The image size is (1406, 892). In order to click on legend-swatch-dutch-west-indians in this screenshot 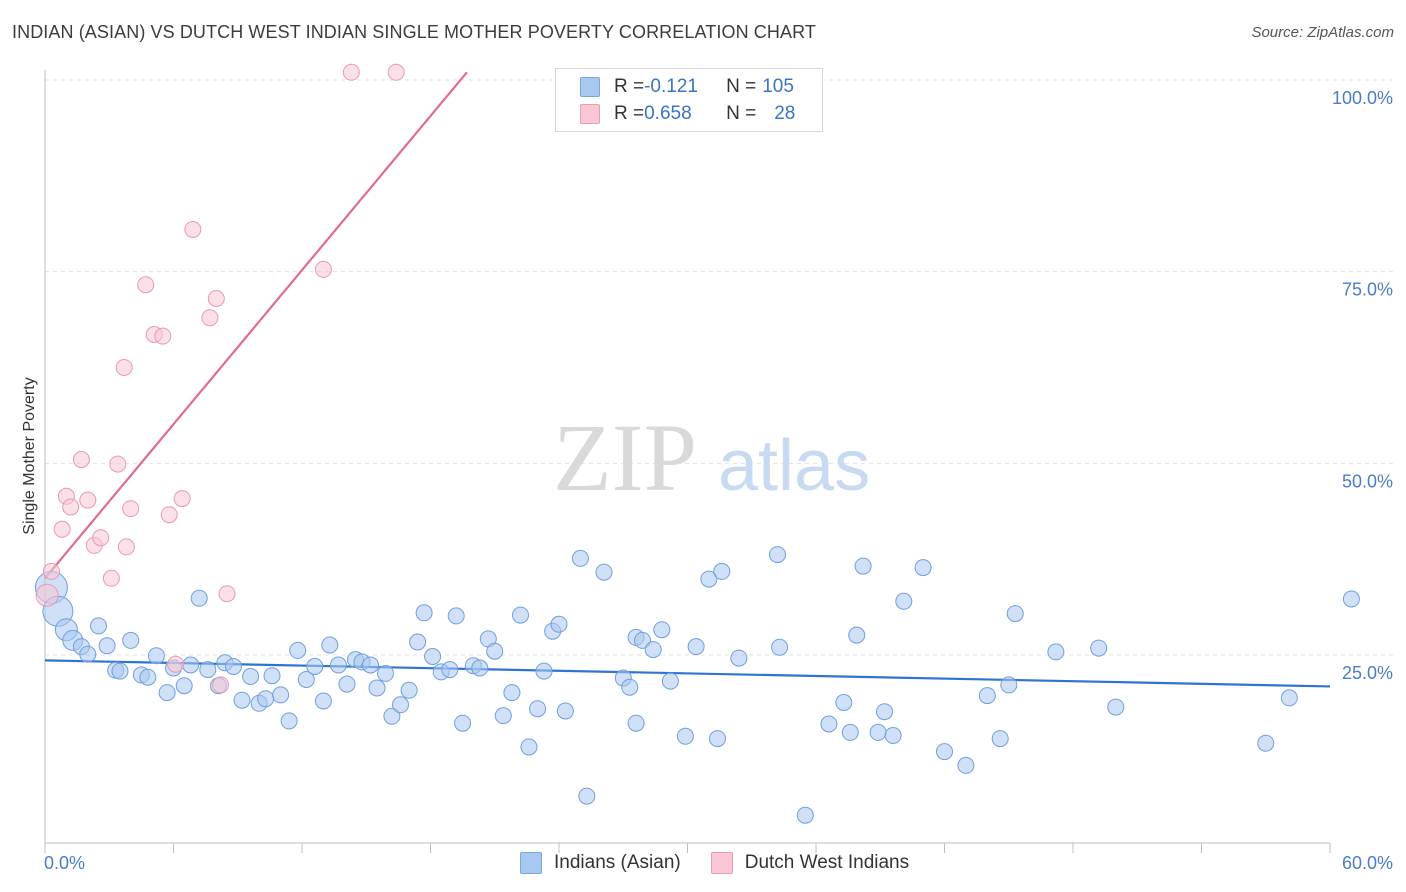, I will do `click(590, 114)`.